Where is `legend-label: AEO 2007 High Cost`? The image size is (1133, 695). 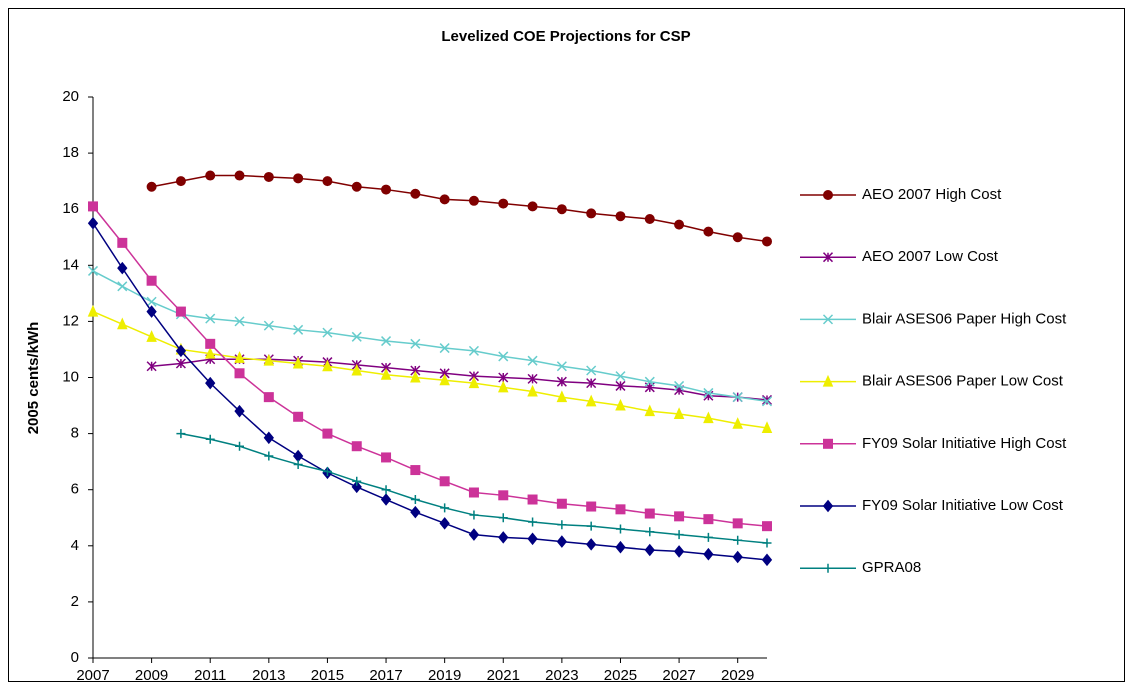
legend-label: AEO 2007 High Cost is located at coordinates (932, 194).